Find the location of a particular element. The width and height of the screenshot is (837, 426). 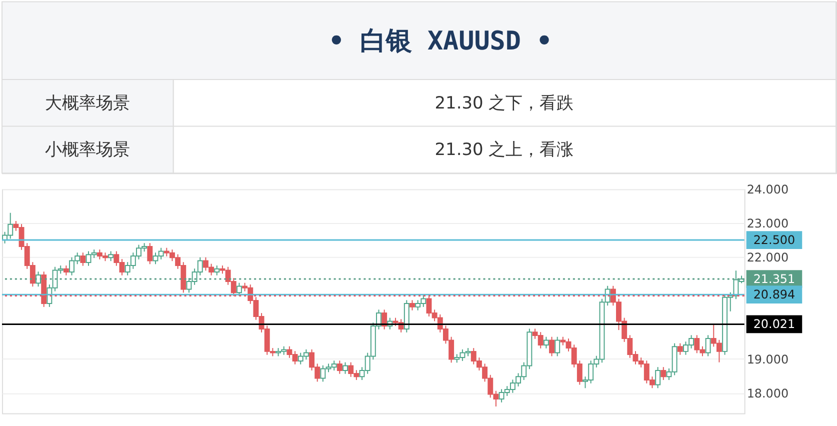

ref-line-label: 20.894 is located at coordinates (774, 295).